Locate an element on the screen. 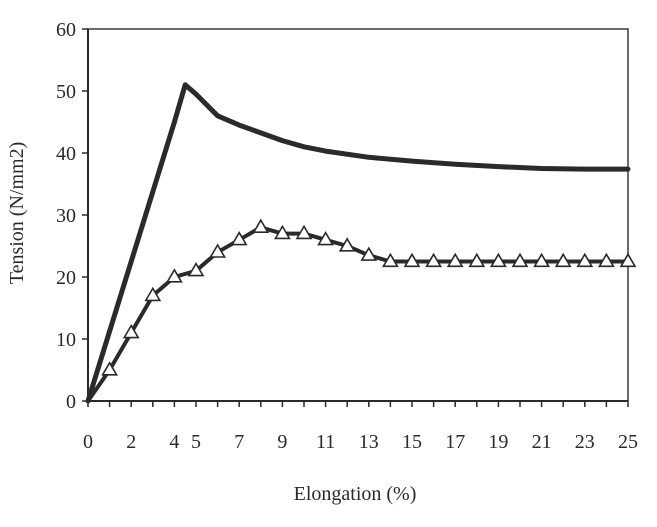  y-tick-label: 50 is located at coordinates (66, 92).